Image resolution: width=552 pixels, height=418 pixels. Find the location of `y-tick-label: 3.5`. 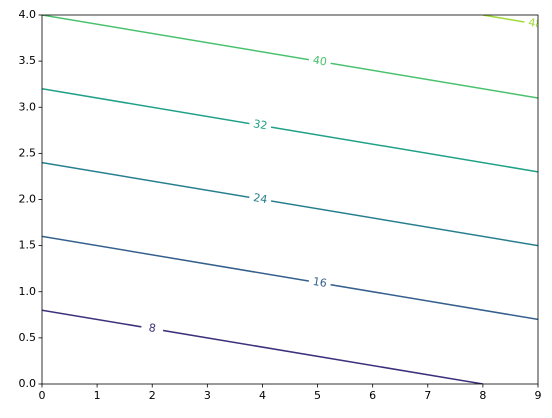

y-tick-label: 3.5 is located at coordinates (28, 60).